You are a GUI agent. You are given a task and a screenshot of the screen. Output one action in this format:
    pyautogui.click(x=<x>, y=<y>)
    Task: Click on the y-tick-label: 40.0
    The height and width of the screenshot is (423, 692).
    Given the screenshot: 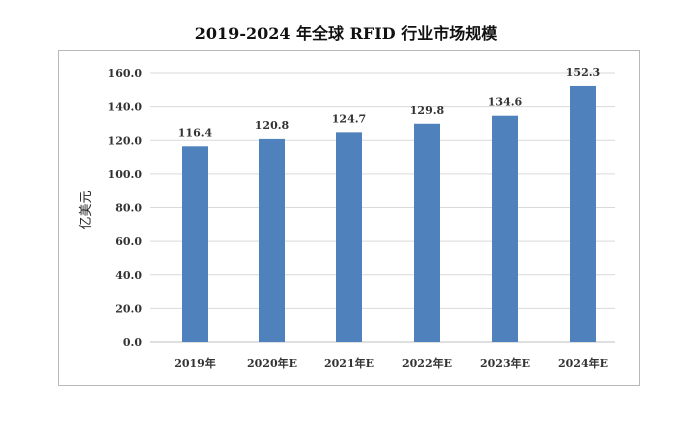 What is the action you would take?
    pyautogui.click(x=128, y=275)
    